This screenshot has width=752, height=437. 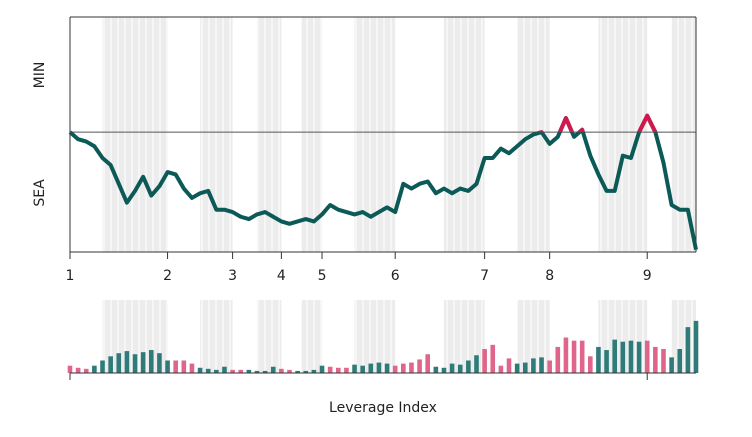 What do you see at coordinates (322, 276) in the screenshot?
I see `x-tick-label: 5` at bounding box center [322, 276].